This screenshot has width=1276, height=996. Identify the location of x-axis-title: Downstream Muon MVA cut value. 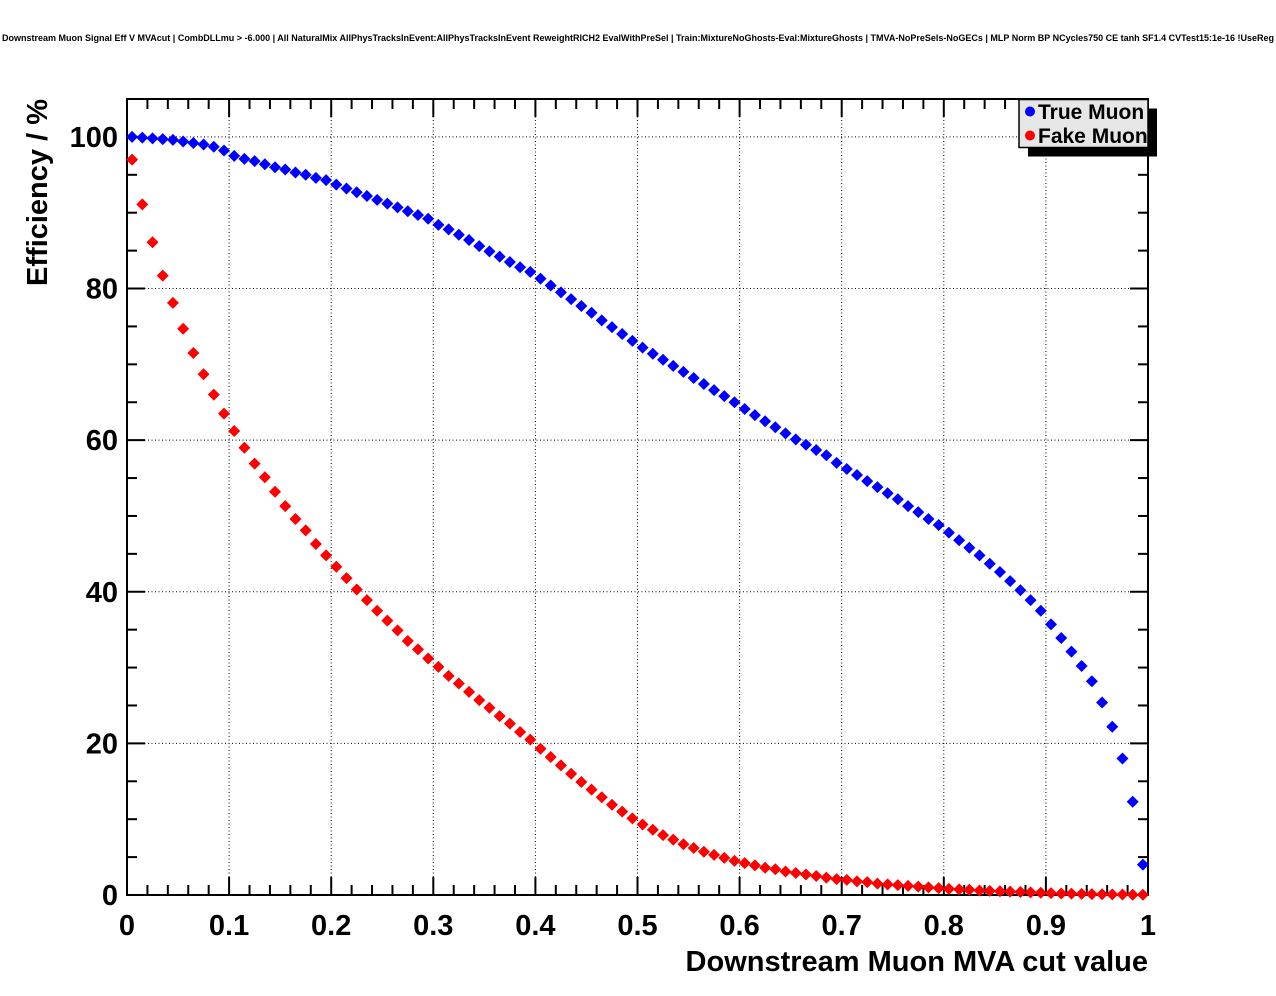
(916, 962).